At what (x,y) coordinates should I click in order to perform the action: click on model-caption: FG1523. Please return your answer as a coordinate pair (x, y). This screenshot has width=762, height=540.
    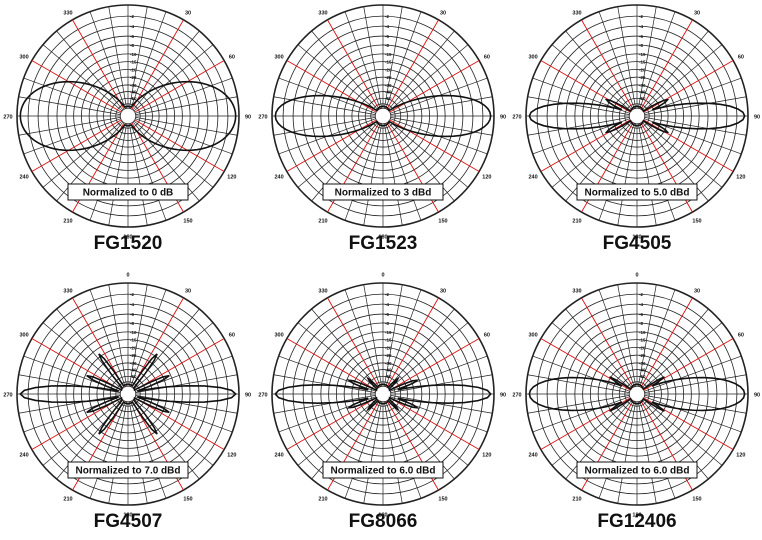
    Looking at the image, I should click on (383, 243).